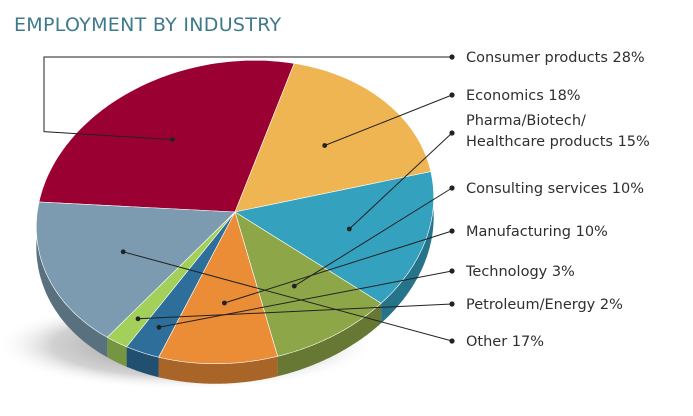 Image resolution: width=693 pixels, height=416 pixels. What do you see at coordinates (537, 232) in the screenshot?
I see `slice-label: Manufacturing 10%` at bounding box center [537, 232].